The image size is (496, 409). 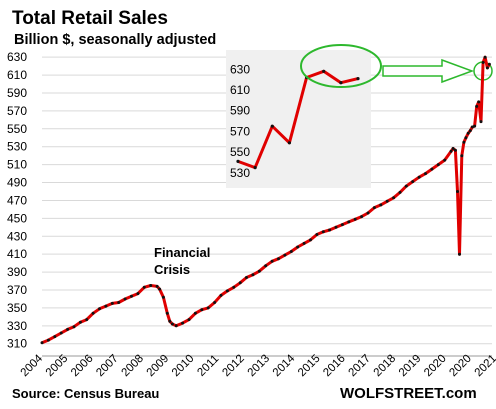 I want to click on inset-y-tick-label-0: 530, so click(x=240, y=173).